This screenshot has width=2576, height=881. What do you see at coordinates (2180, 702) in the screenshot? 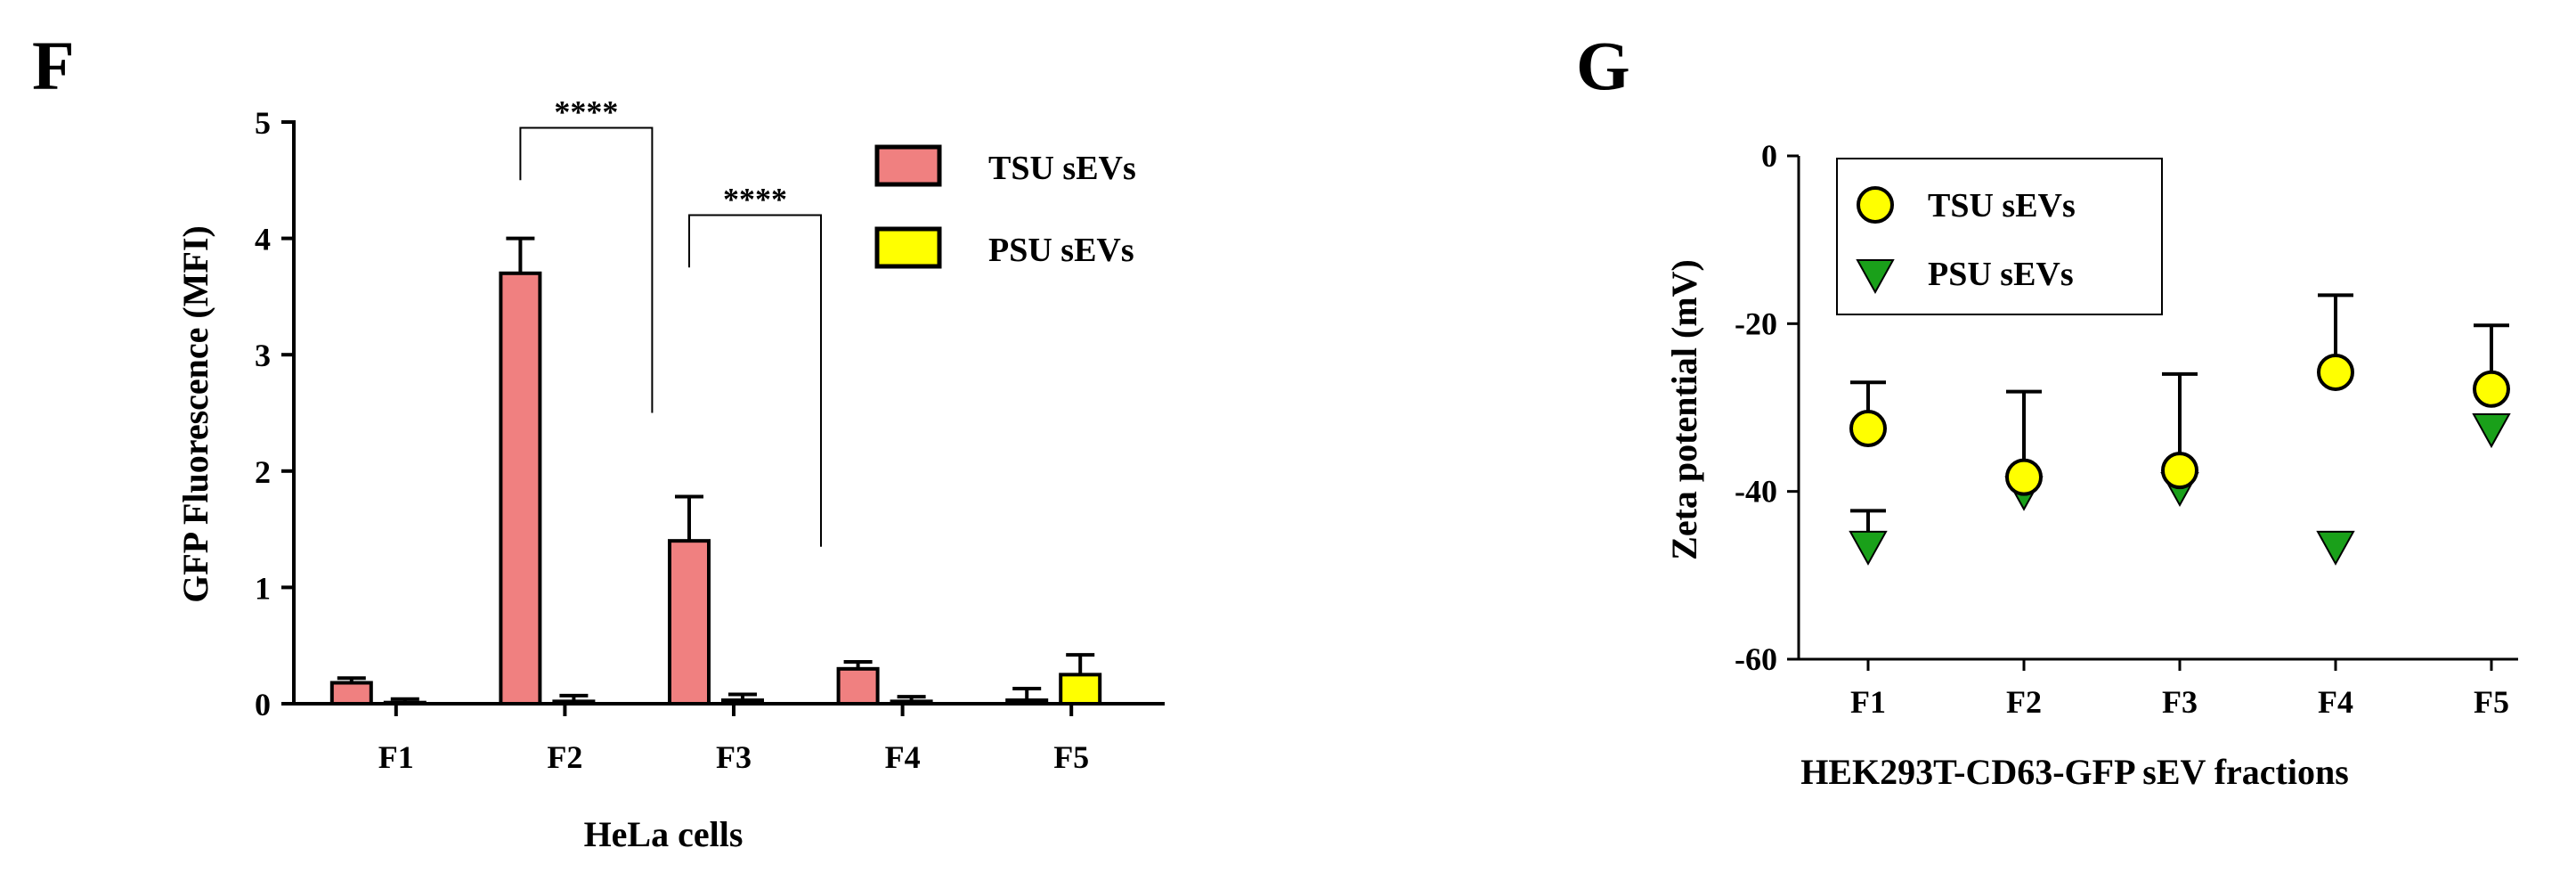
I see `chart-g-x-tick-label: F3` at bounding box center [2180, 702].